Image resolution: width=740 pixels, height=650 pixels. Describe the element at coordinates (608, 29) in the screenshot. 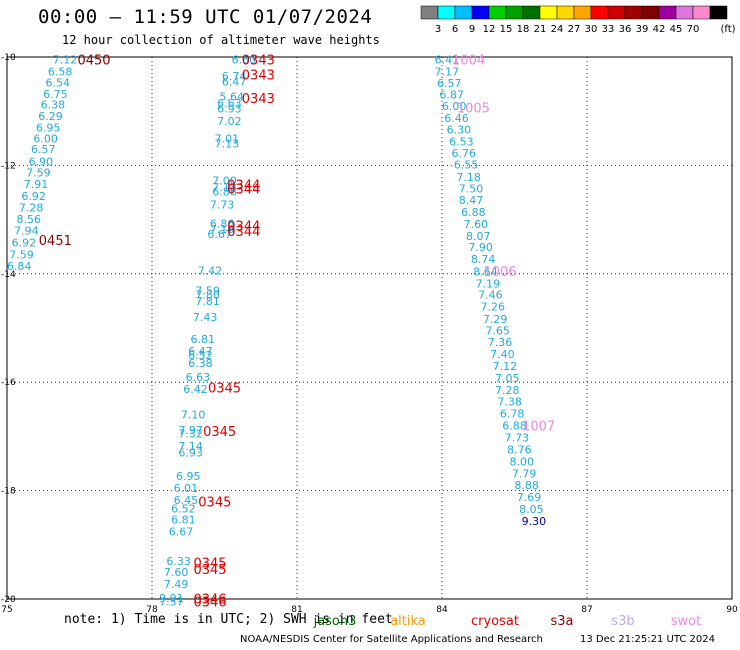

I see `colorbar-label: 33` at that location.